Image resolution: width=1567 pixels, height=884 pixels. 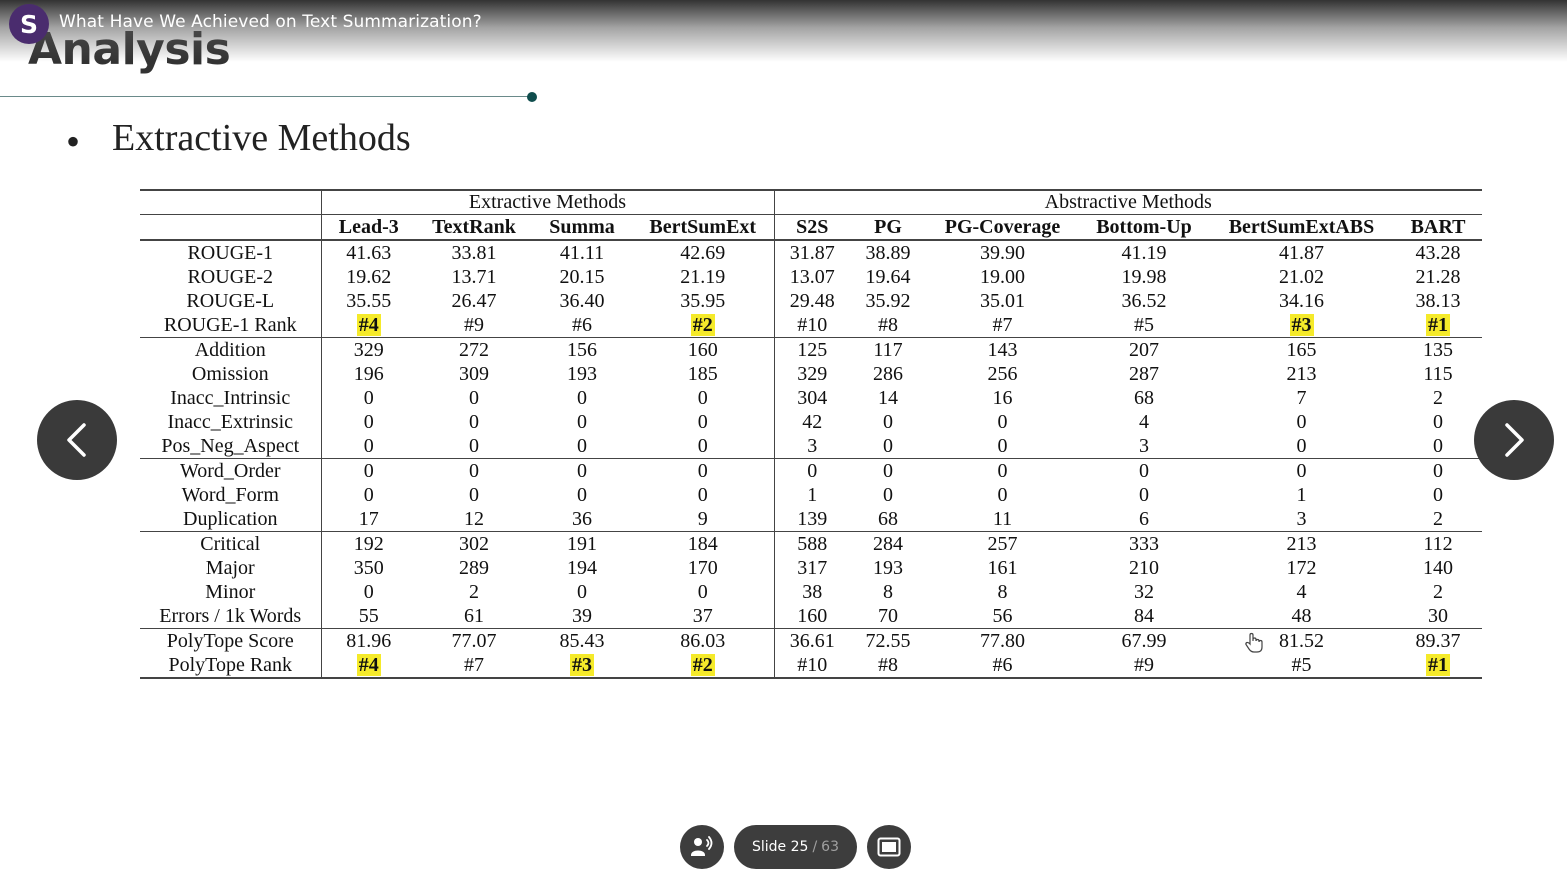 What do you see at coordinates (1438, 615) in the screenshot?
I see `table-cell: 30` at bounding box center [1438, 615].